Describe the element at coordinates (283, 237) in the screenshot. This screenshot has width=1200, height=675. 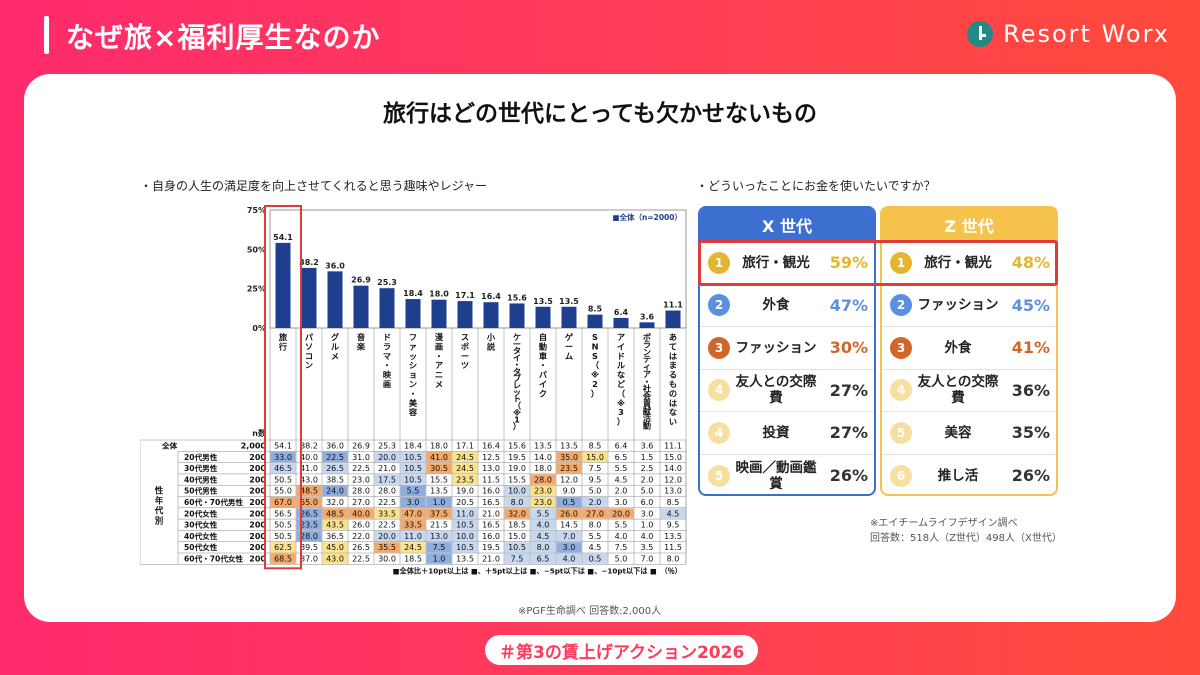
I see `bar-value-label: 54.1` at that location.